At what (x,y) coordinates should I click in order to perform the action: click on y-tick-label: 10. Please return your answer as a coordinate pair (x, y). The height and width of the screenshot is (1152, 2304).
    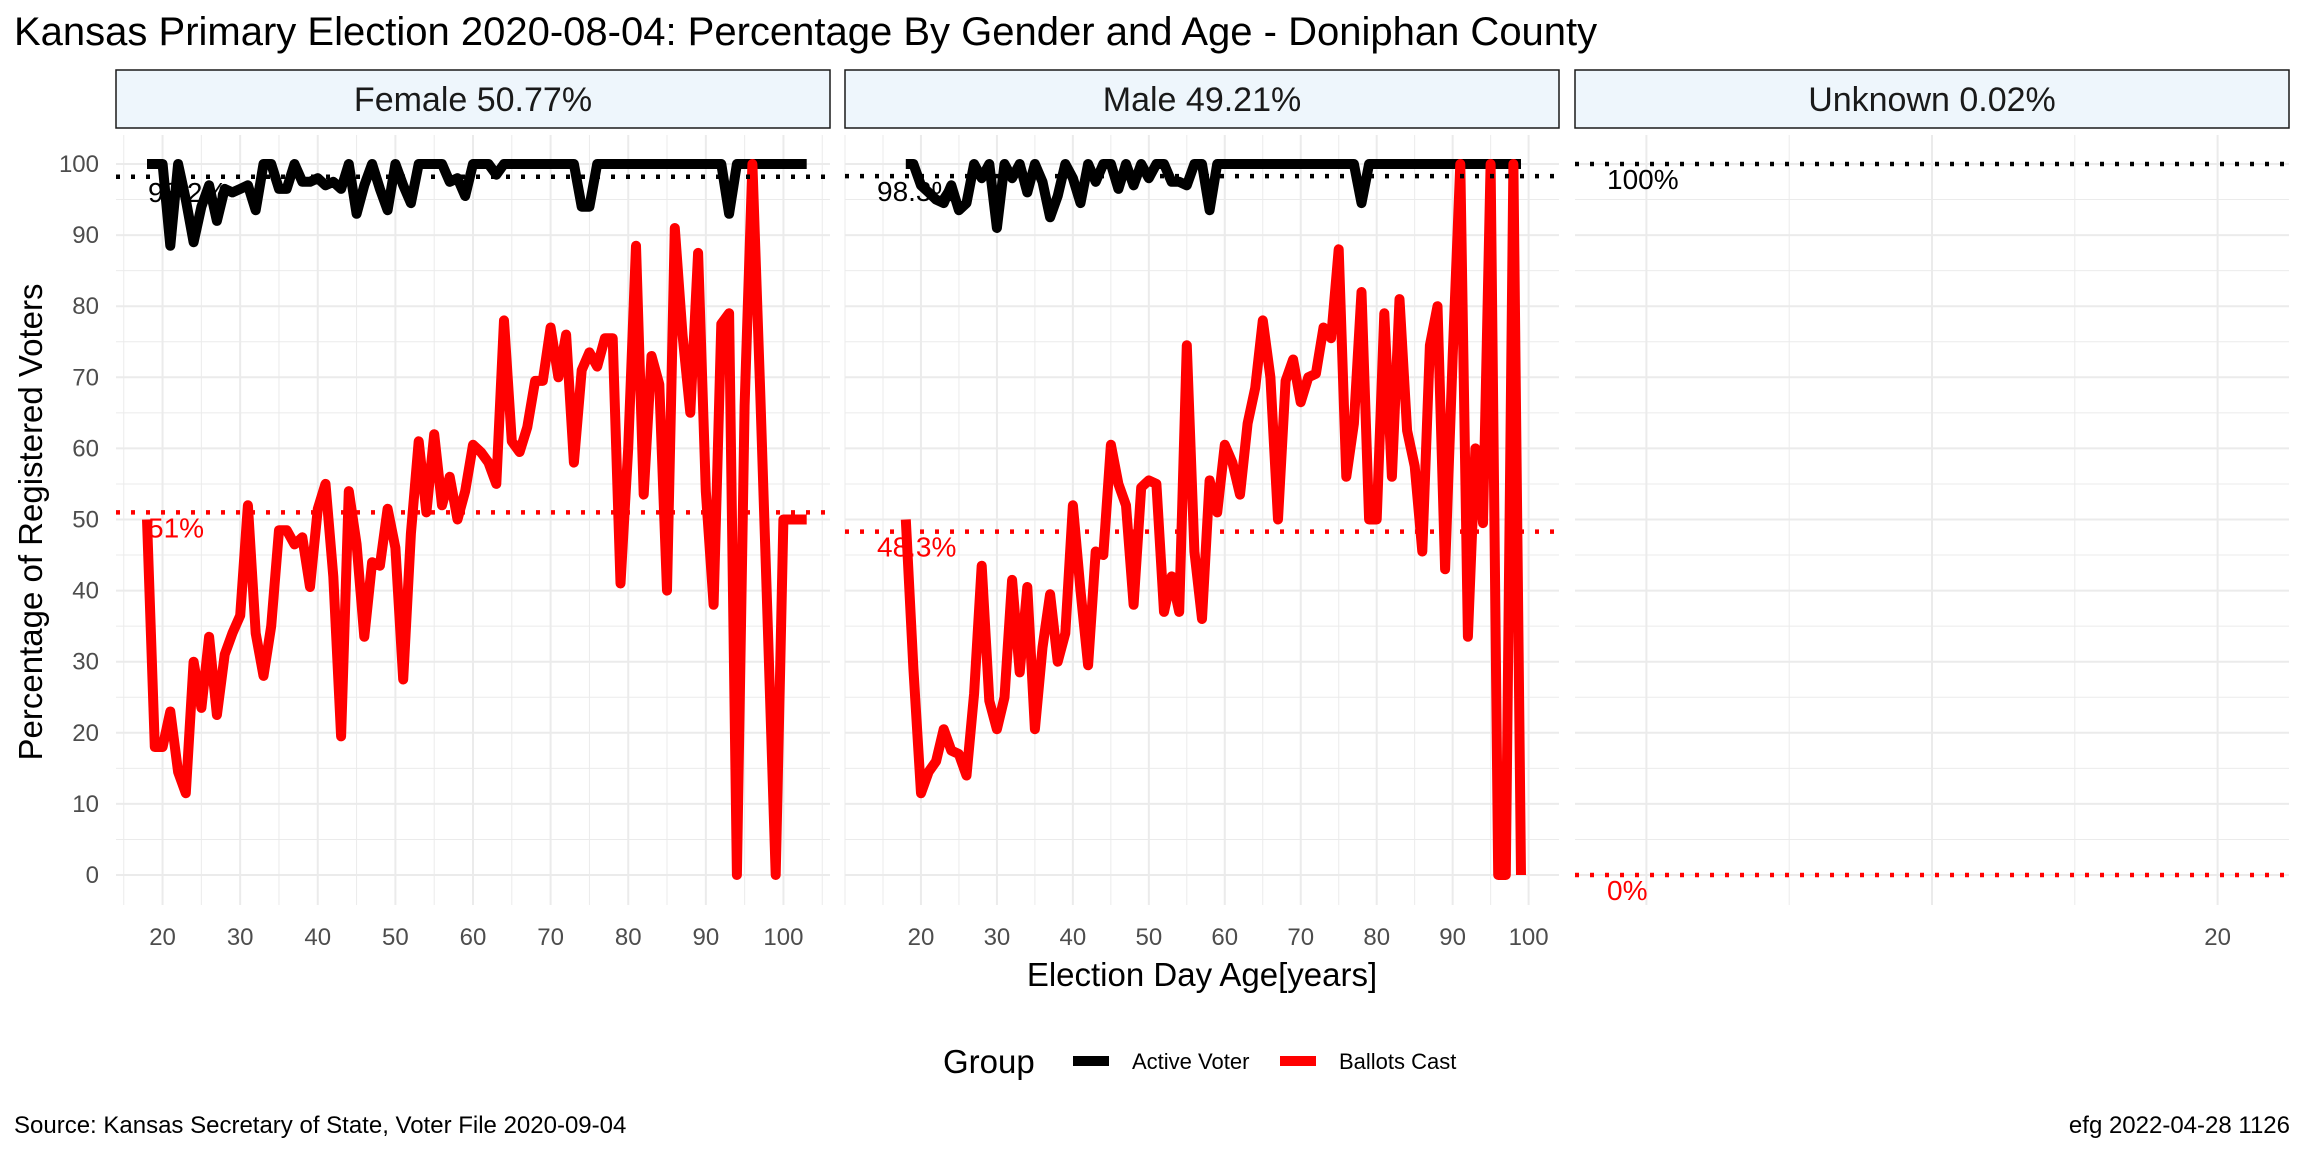
    Looking at the image, I should click on (85, 804).